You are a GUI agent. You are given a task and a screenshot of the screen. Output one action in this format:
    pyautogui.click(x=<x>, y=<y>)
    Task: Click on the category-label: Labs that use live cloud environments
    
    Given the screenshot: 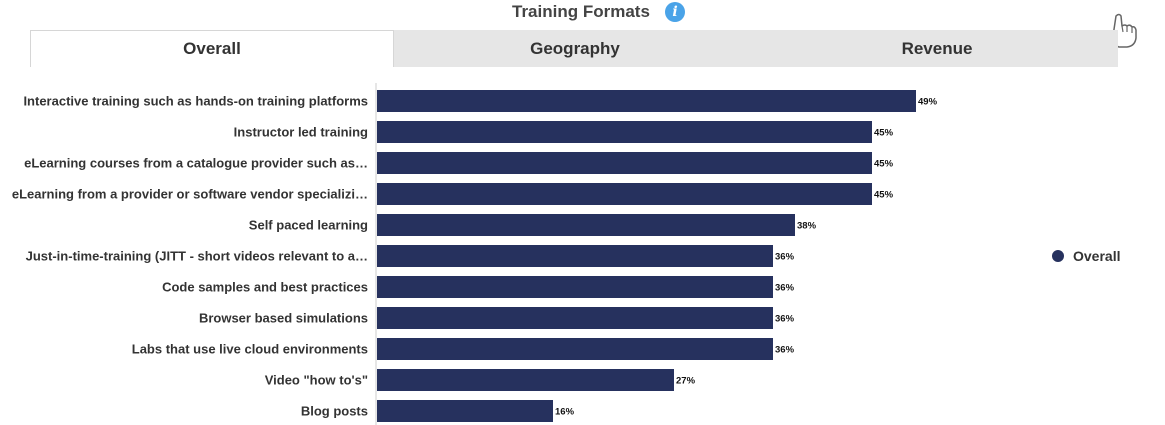 What is the action you would take?
    pyautogui.click(x=250, y=349)
    